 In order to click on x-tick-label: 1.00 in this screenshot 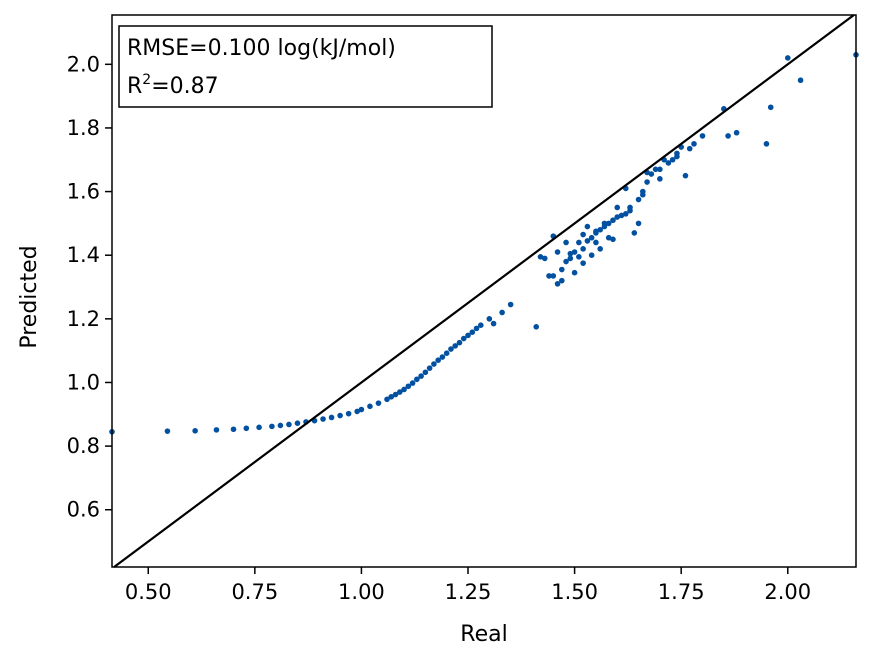, I will do `click(361, 592)`.